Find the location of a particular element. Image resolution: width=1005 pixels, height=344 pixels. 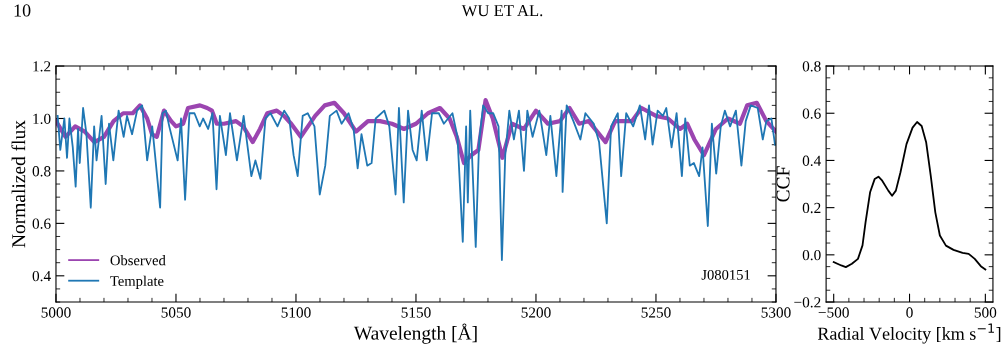

x-tick-label: −500 is located at coordinates (833, 312).